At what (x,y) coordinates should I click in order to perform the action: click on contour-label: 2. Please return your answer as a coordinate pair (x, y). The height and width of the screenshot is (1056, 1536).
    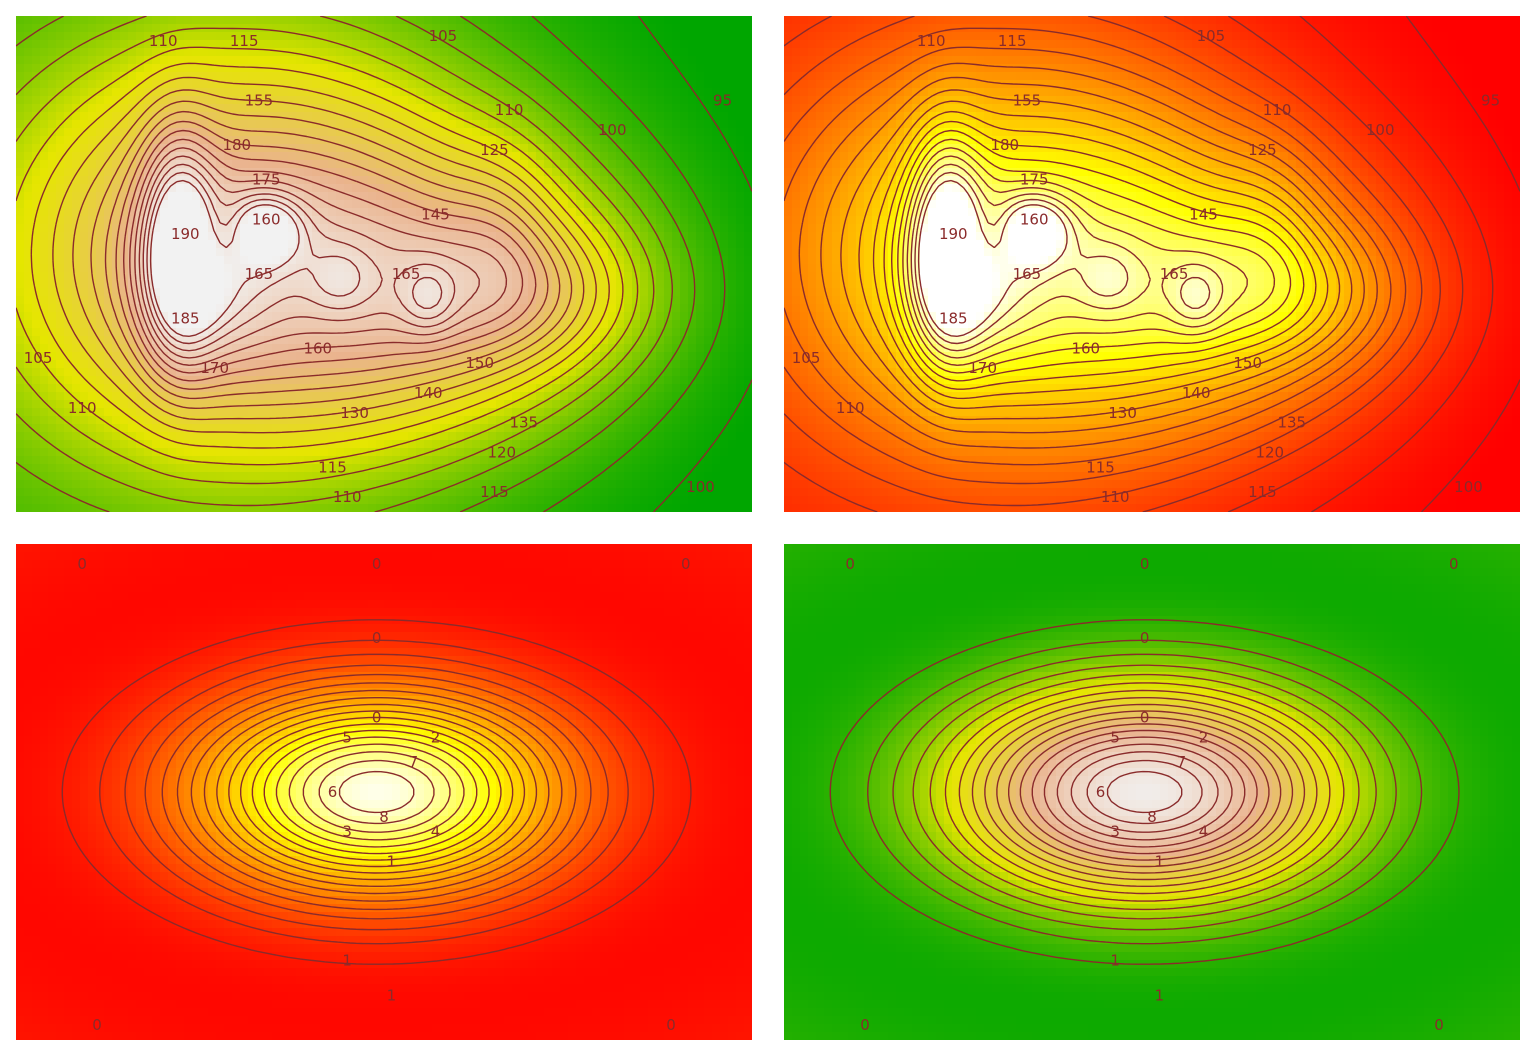
    Looking at the image, I should click on (1204, 737).